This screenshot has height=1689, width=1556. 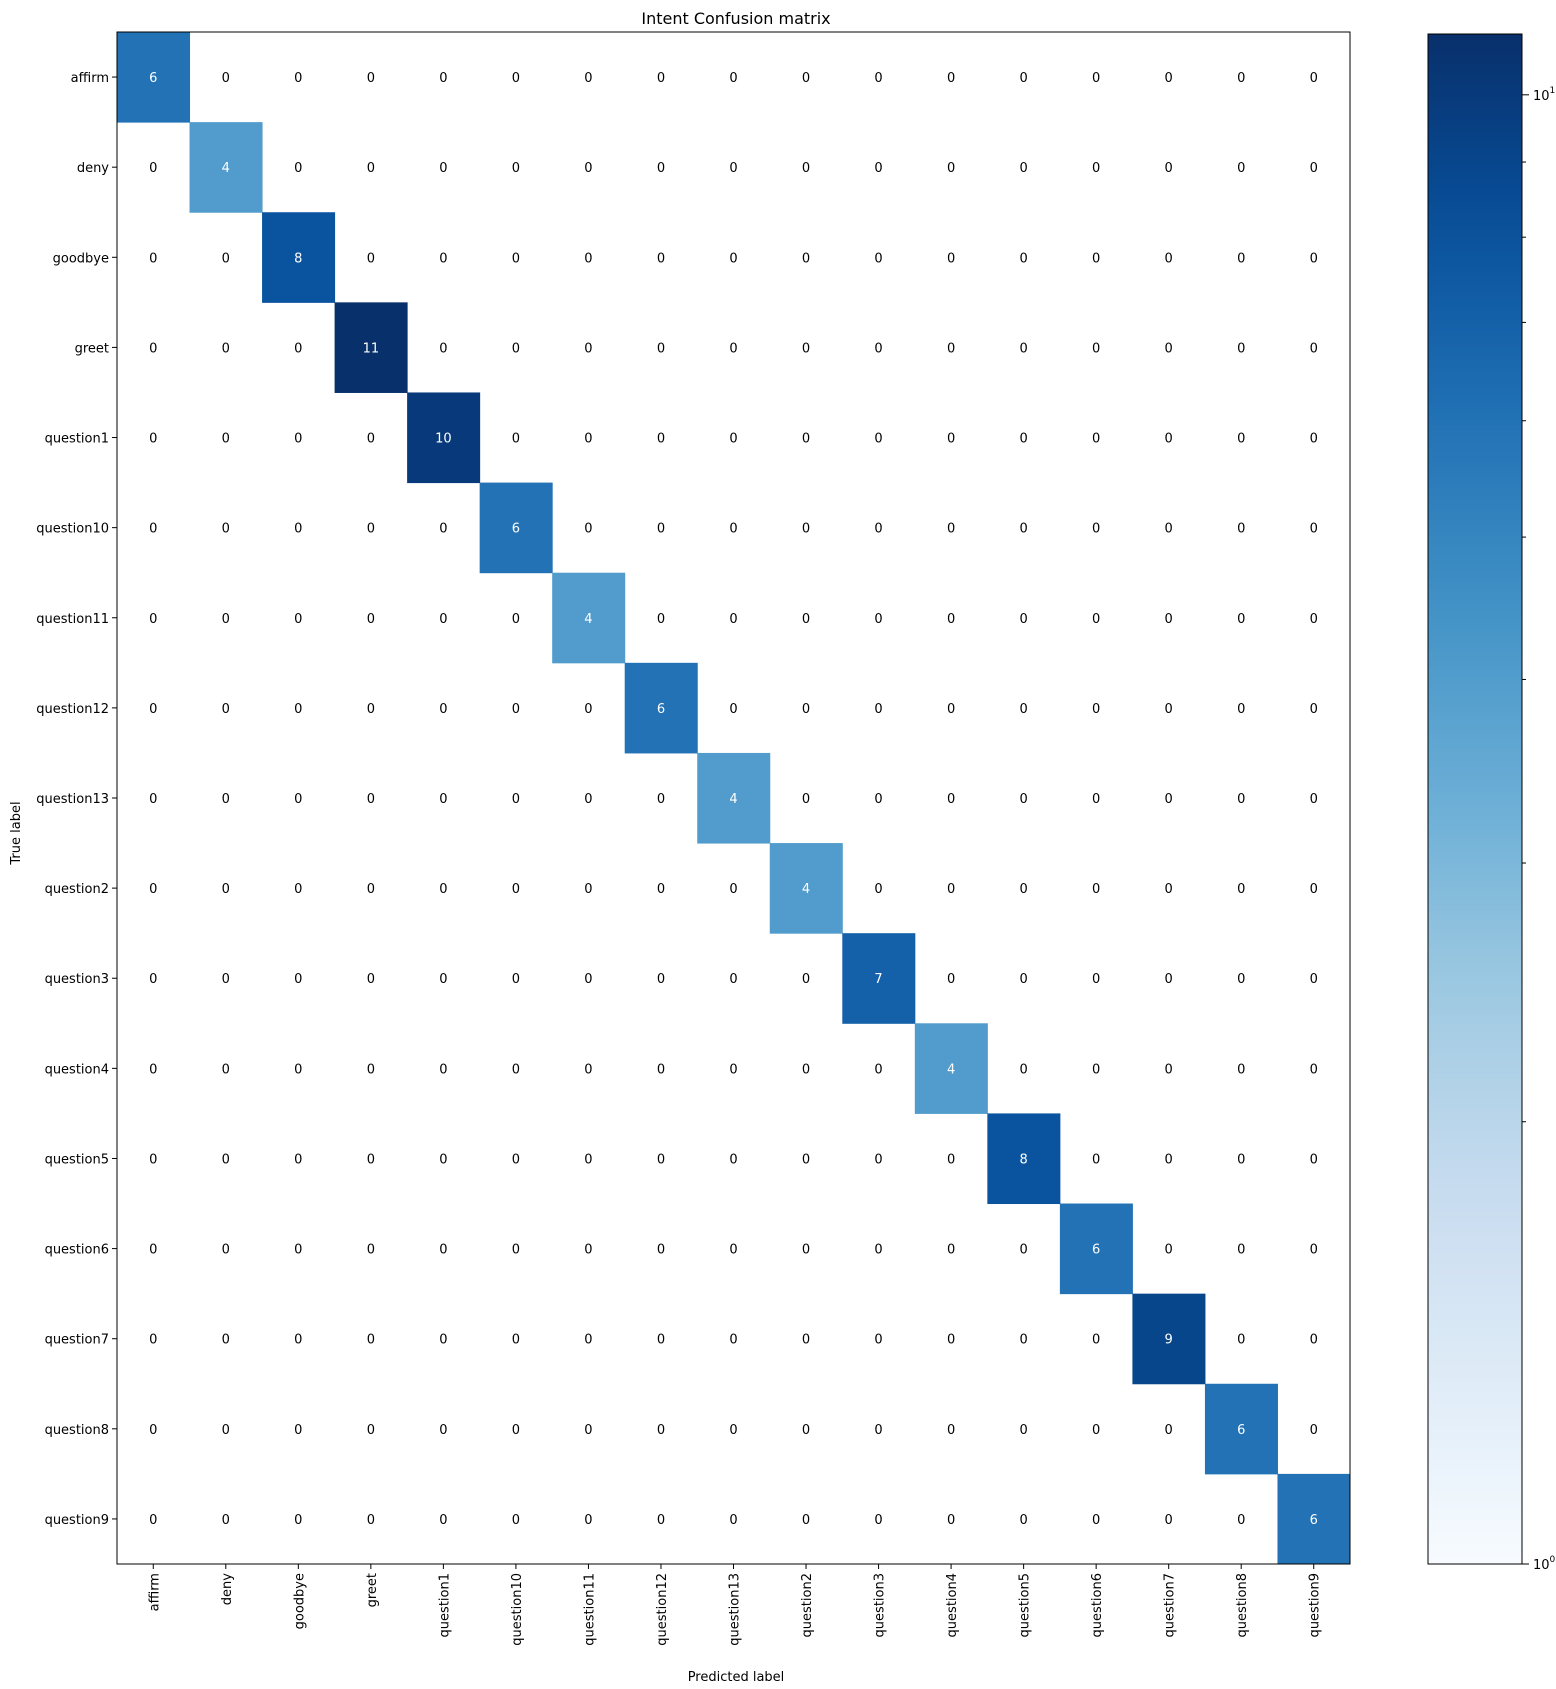 I want to click on y-tick-label: question2, so click(x=77, y=889).